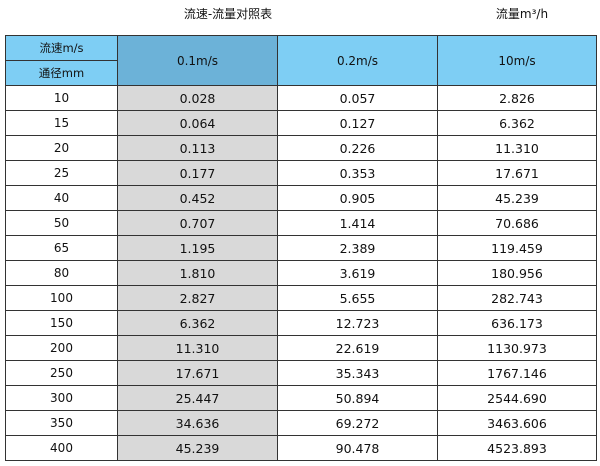 The image size is (600, 466). What do you see at coordinates (517, 423) in the screenshot?
I see `flow-cell: 3463.606` at bounding box center [517, 423].